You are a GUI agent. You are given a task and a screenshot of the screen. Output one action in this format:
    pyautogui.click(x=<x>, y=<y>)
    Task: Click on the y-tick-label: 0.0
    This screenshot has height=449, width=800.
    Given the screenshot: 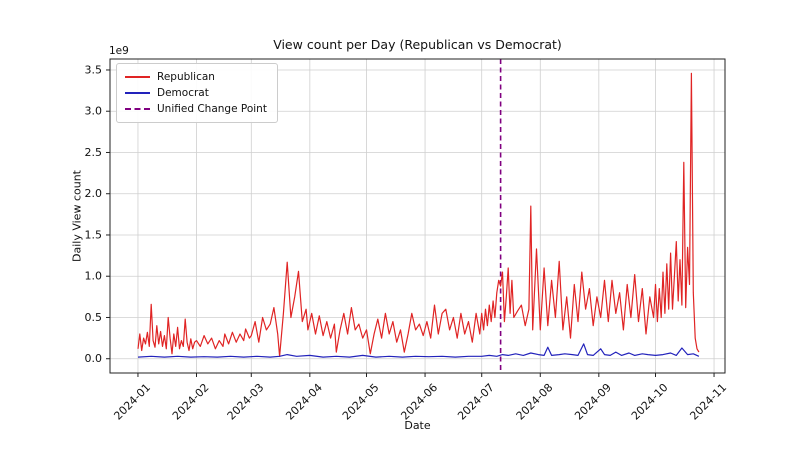 What is the action you would take?
    pyautogui.click(x=94, y=358)
    